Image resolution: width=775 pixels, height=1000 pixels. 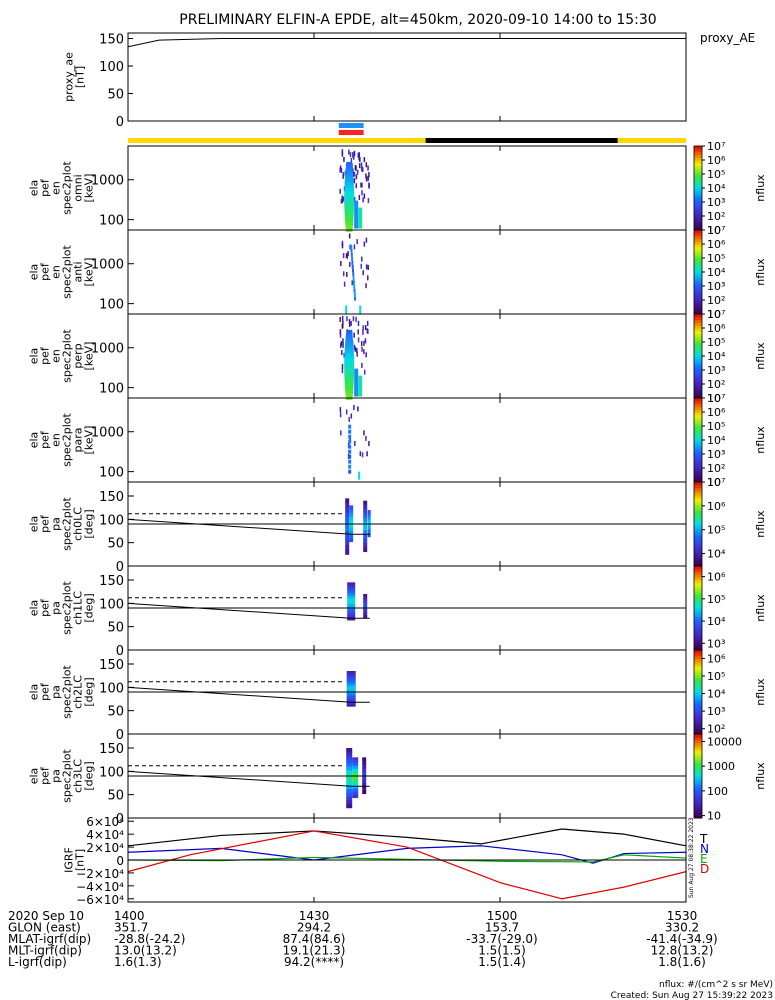 I want to click on colorbar-tick-label: 10⁶, so click(x=716, y=658).